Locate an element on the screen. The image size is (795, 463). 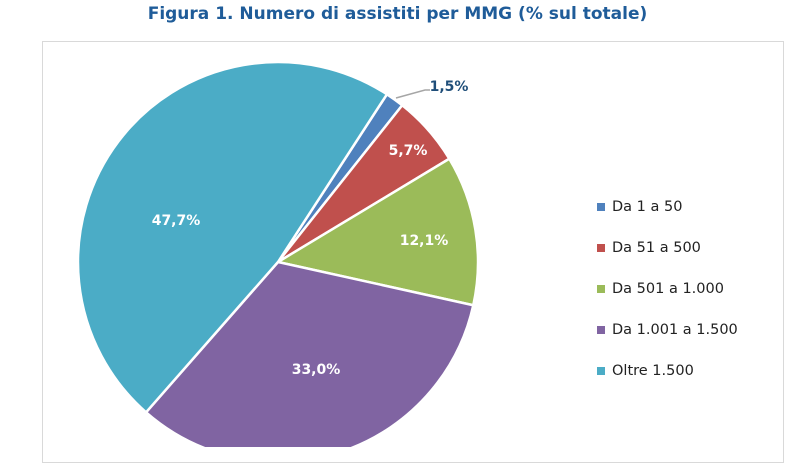
leader-line is located at coordinates (412, 94).